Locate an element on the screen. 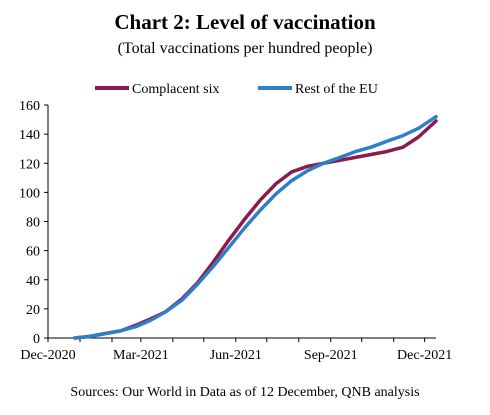 The height and width of the screenshot is (415, 490). x-tick-label: Sep-2021 is located at coordinates (331, 355).